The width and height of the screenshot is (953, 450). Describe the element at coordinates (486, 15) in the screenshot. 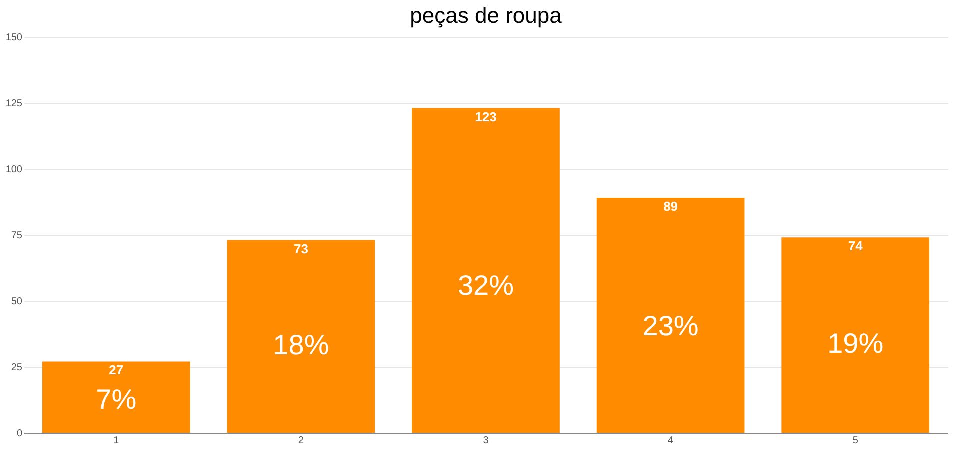

I see `chart-title: peças de roupa` at that location.